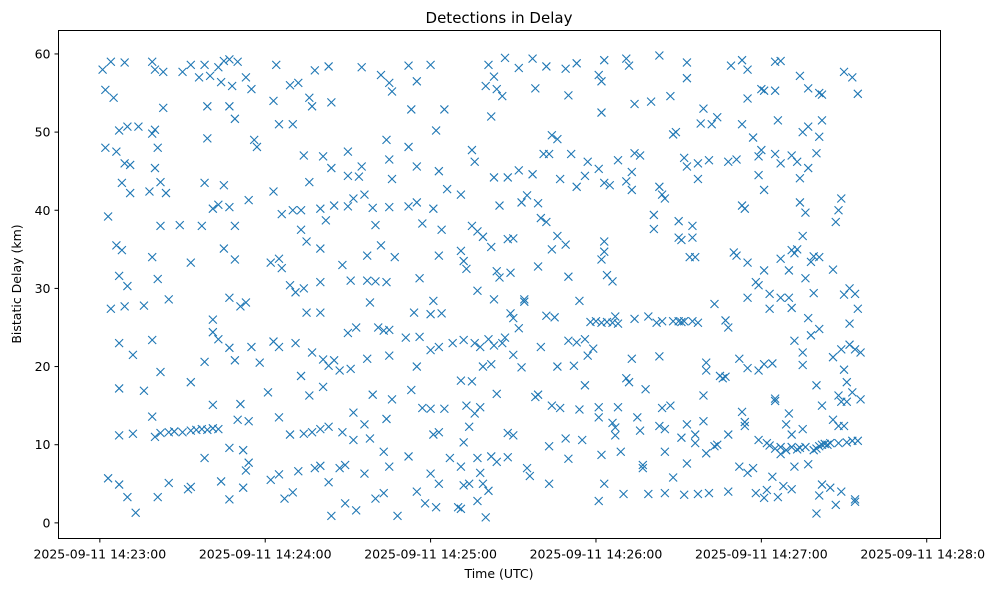 Image resolution: width=985 pixels, height=590 pixels. What do you see at coordinates (43, 366) in the screenshot?
I see `y-tick-label: 20` at bounding box center [43, 366].